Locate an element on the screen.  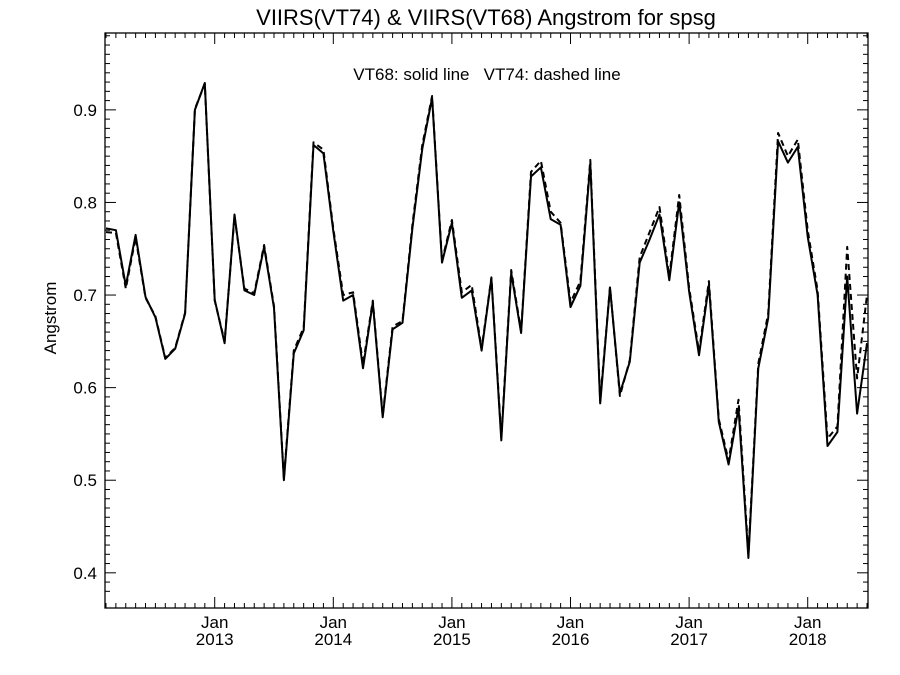
x-tick-label-year: 2018 is located at coordinates (808, 639).